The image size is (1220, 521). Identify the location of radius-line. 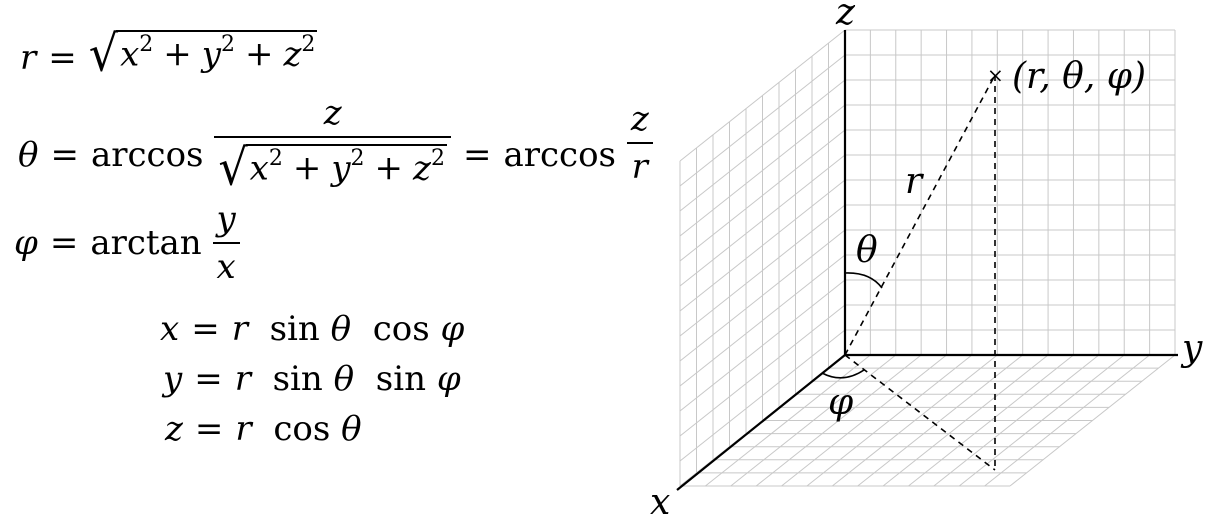
(920, 215).